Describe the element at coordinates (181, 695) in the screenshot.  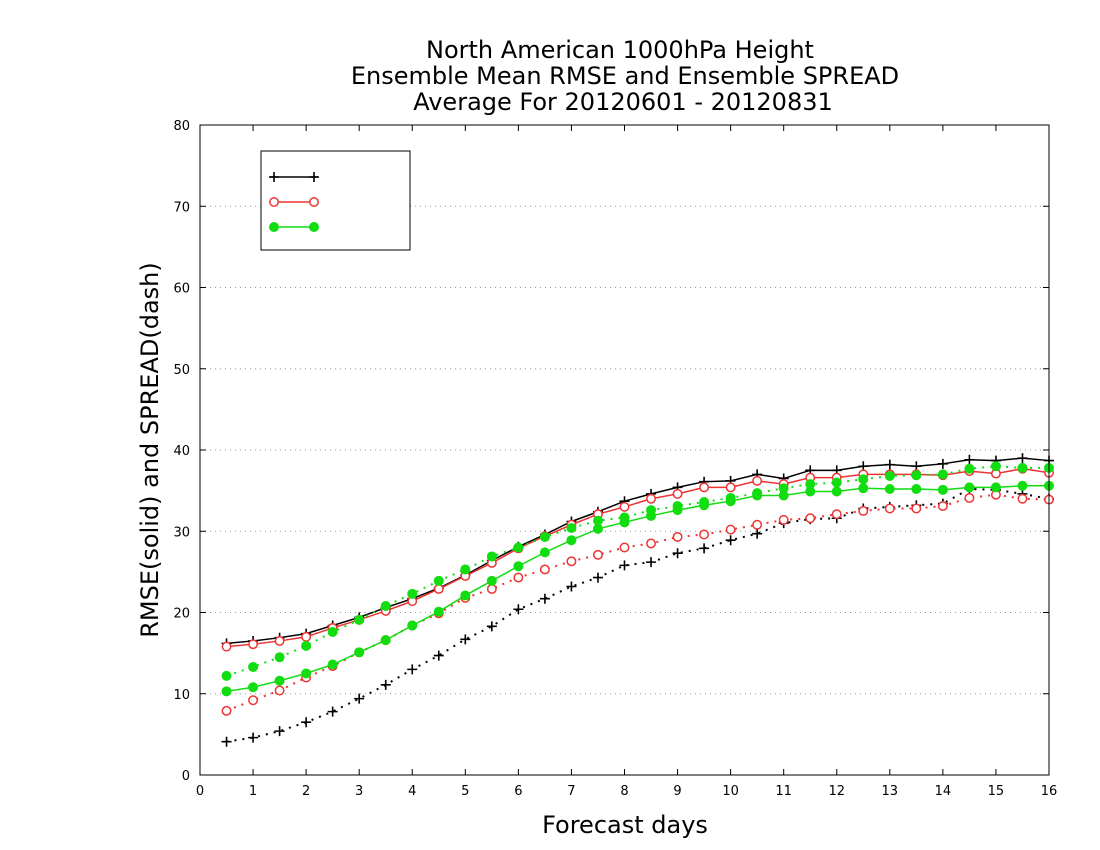
I see `y-tick-label-1: 10` at that location.